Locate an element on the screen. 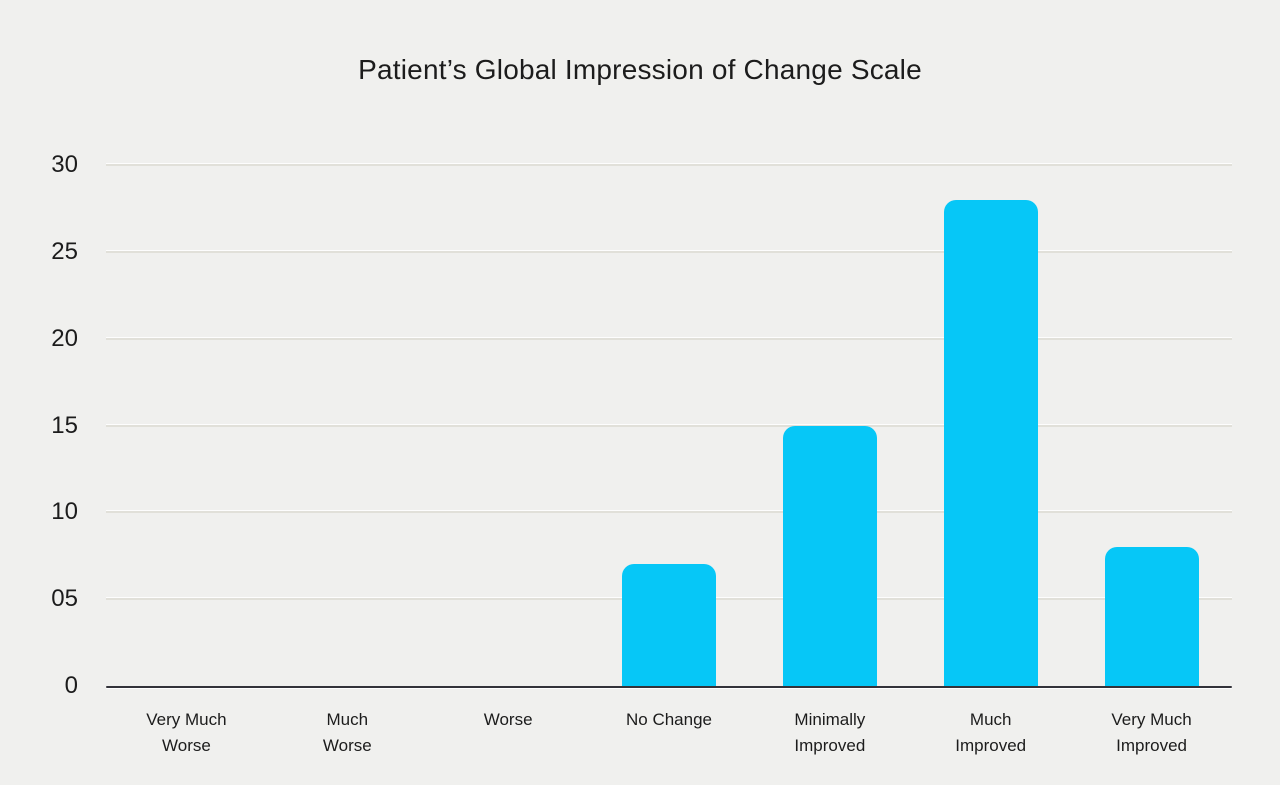  y-tick-label-30: 30 is located at coordinates (64, 164).